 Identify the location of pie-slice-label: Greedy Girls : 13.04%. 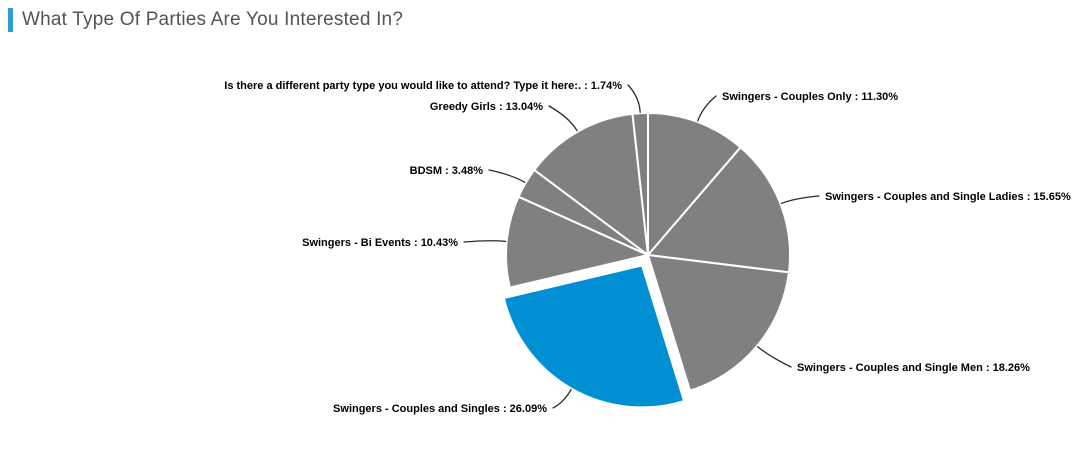
(486, 107).